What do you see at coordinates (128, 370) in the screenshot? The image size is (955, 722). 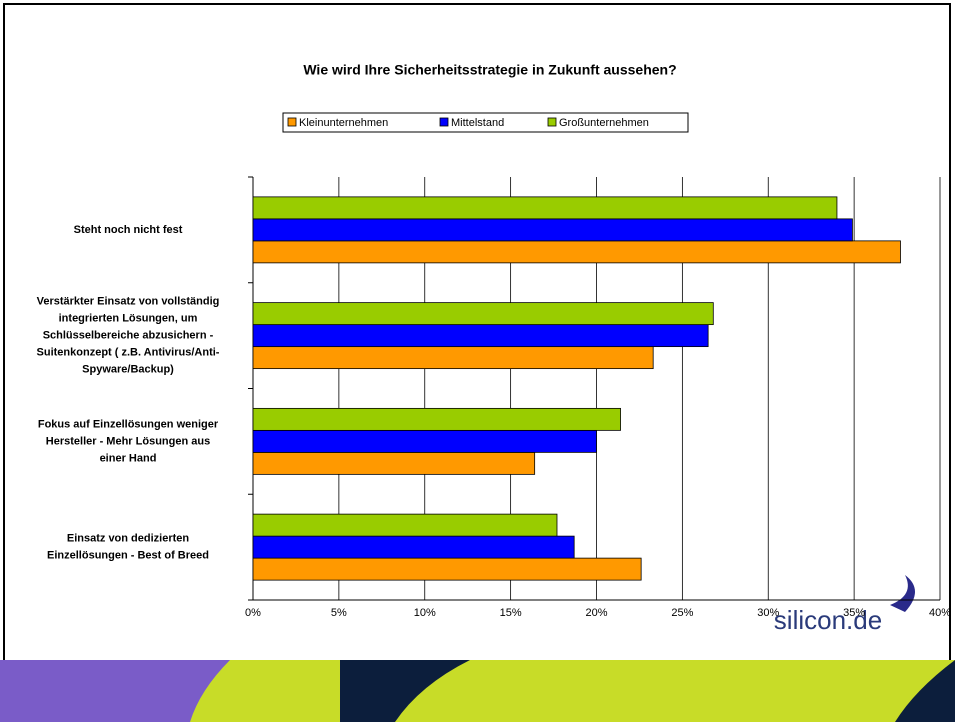 I see `category-label: Spyware/Backup)` at bounding box center [128, 370].